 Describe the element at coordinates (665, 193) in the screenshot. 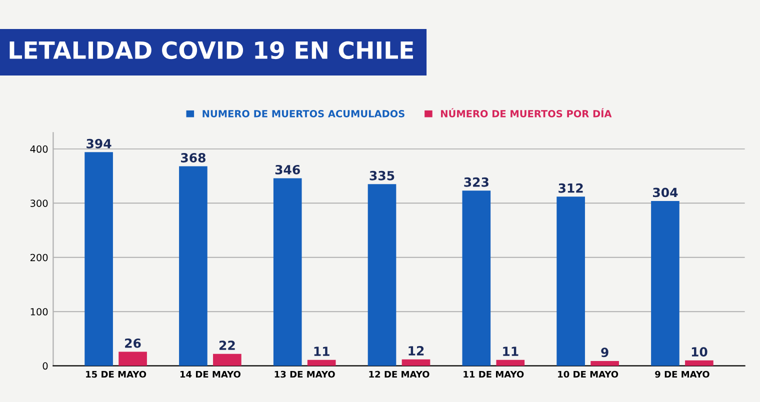

I see `data-label: 304` at that location.